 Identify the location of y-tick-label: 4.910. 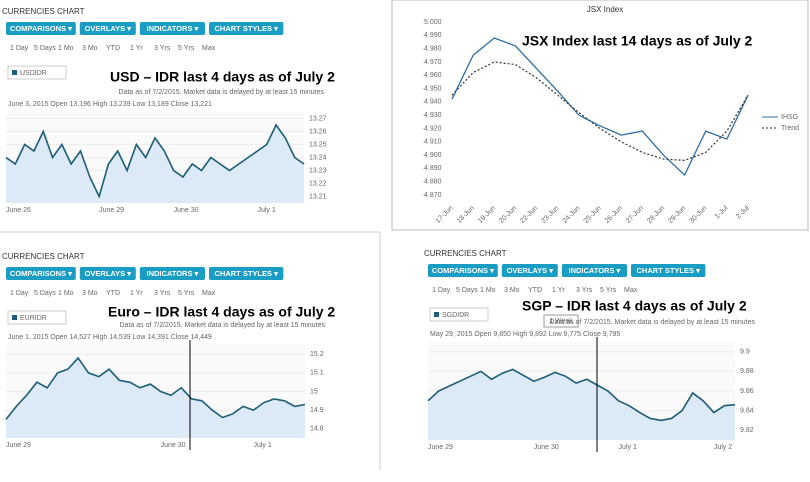
(433, 142).